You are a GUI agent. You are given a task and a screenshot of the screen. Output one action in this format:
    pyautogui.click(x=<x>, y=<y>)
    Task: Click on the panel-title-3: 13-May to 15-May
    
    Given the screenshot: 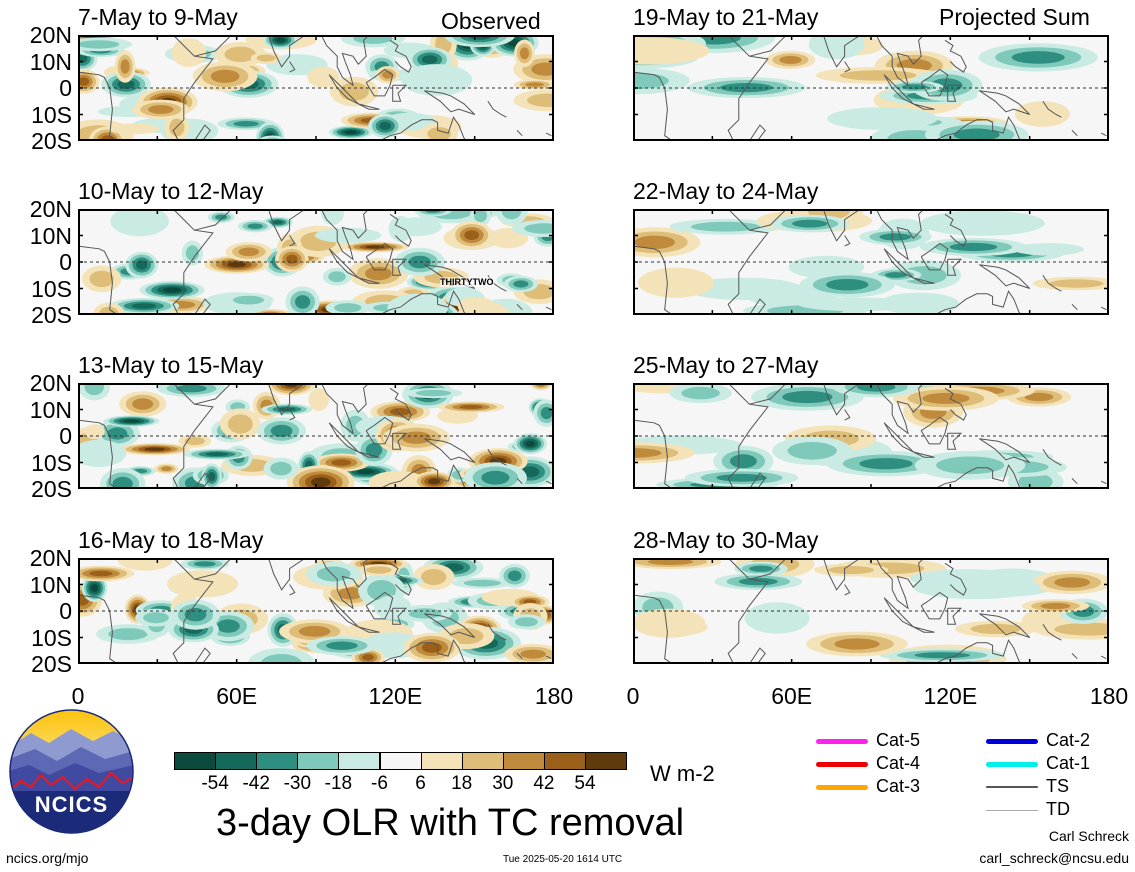 What is the action you would take?
    pyautogui.click(x=171, y=365)
    